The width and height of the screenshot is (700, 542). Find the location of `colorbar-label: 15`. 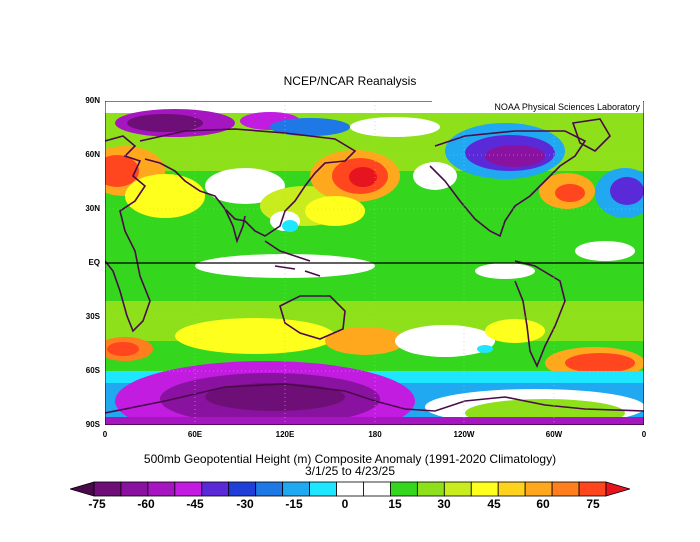

colorbar-label: 15 is located at coordinates (395, 504).